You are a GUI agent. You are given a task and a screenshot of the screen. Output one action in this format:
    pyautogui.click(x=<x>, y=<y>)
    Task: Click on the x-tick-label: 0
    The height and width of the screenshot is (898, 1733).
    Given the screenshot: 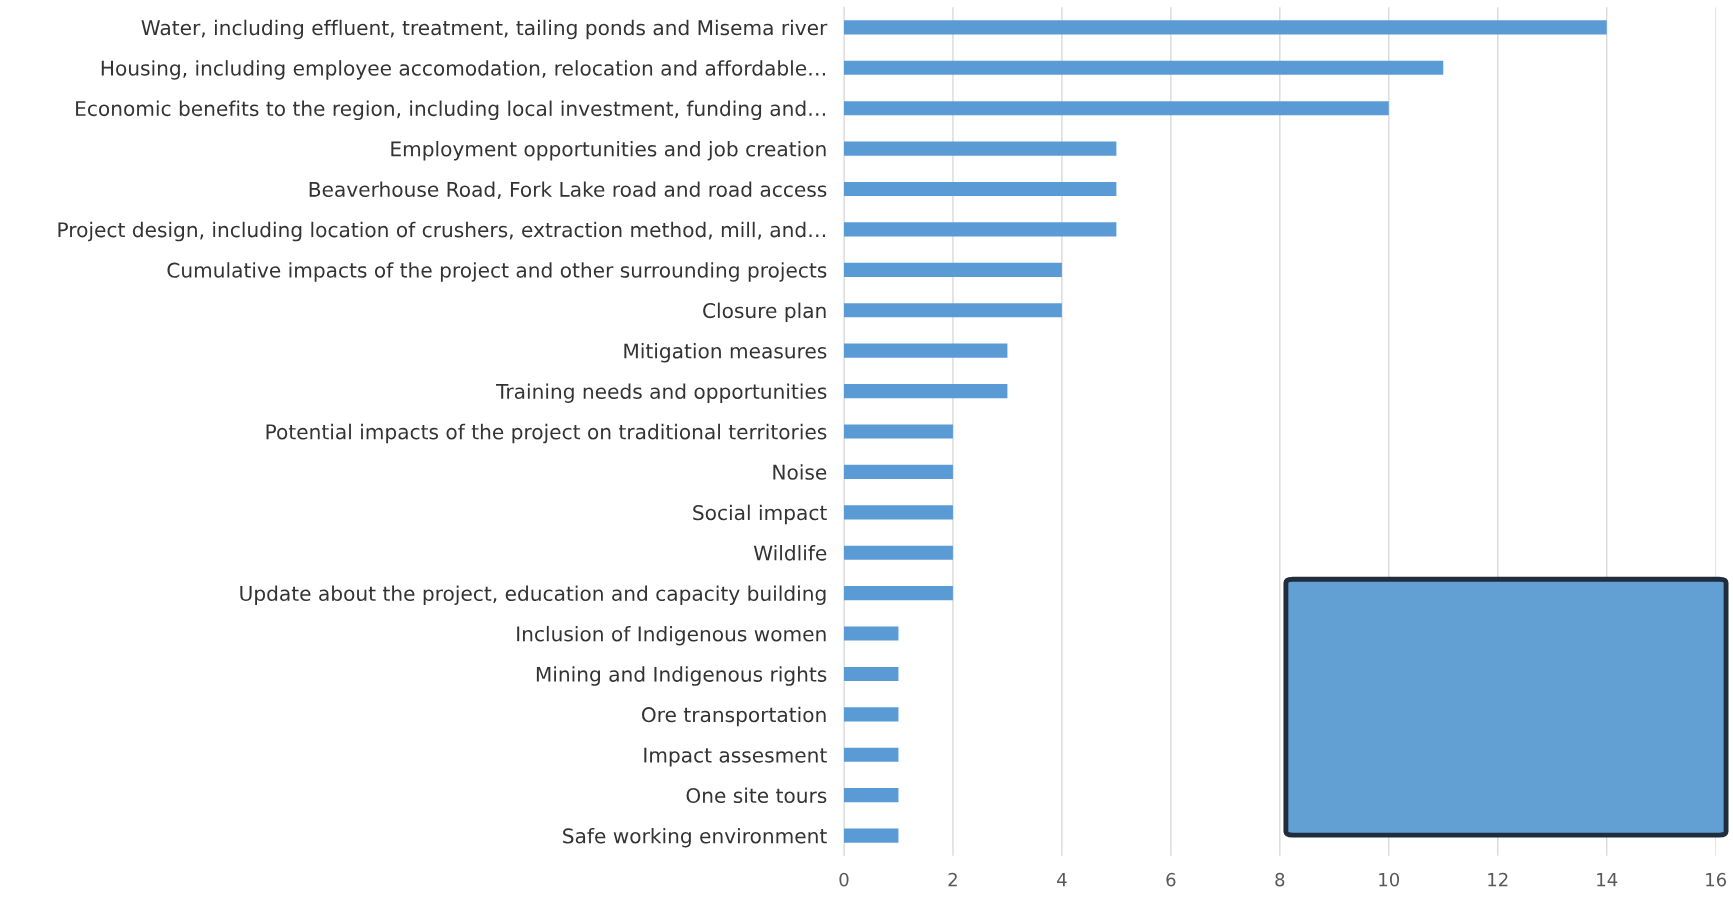 What is the action you would take?
    pyautogui.click(x=844, y=879)
    